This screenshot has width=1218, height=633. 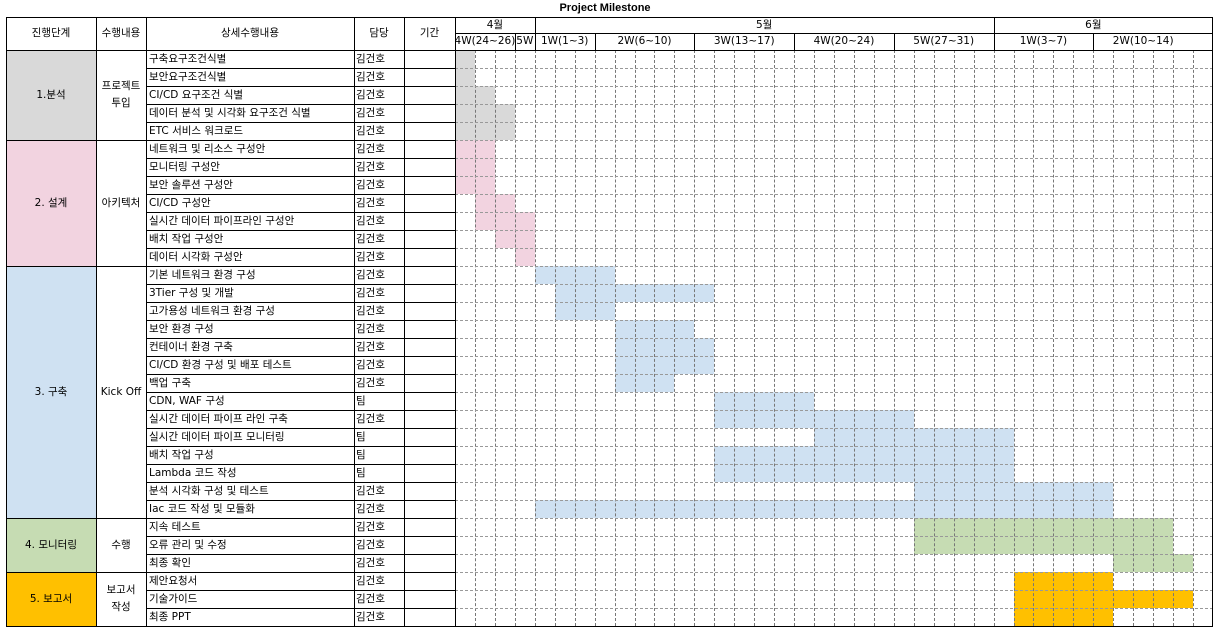 I want to click on header-owner: 담당, so click(x=379, y=33).